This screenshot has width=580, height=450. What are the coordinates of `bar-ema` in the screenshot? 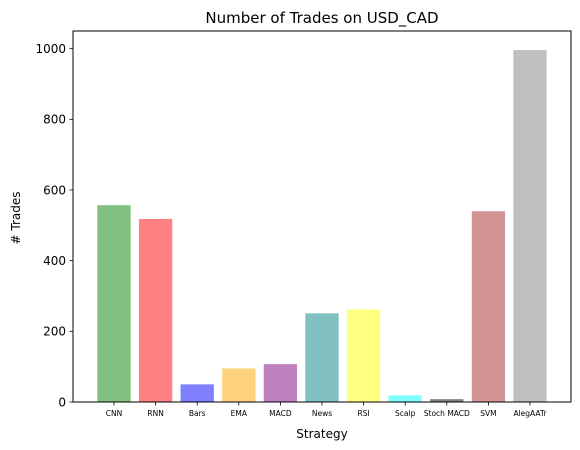 It's located at (239, 385).